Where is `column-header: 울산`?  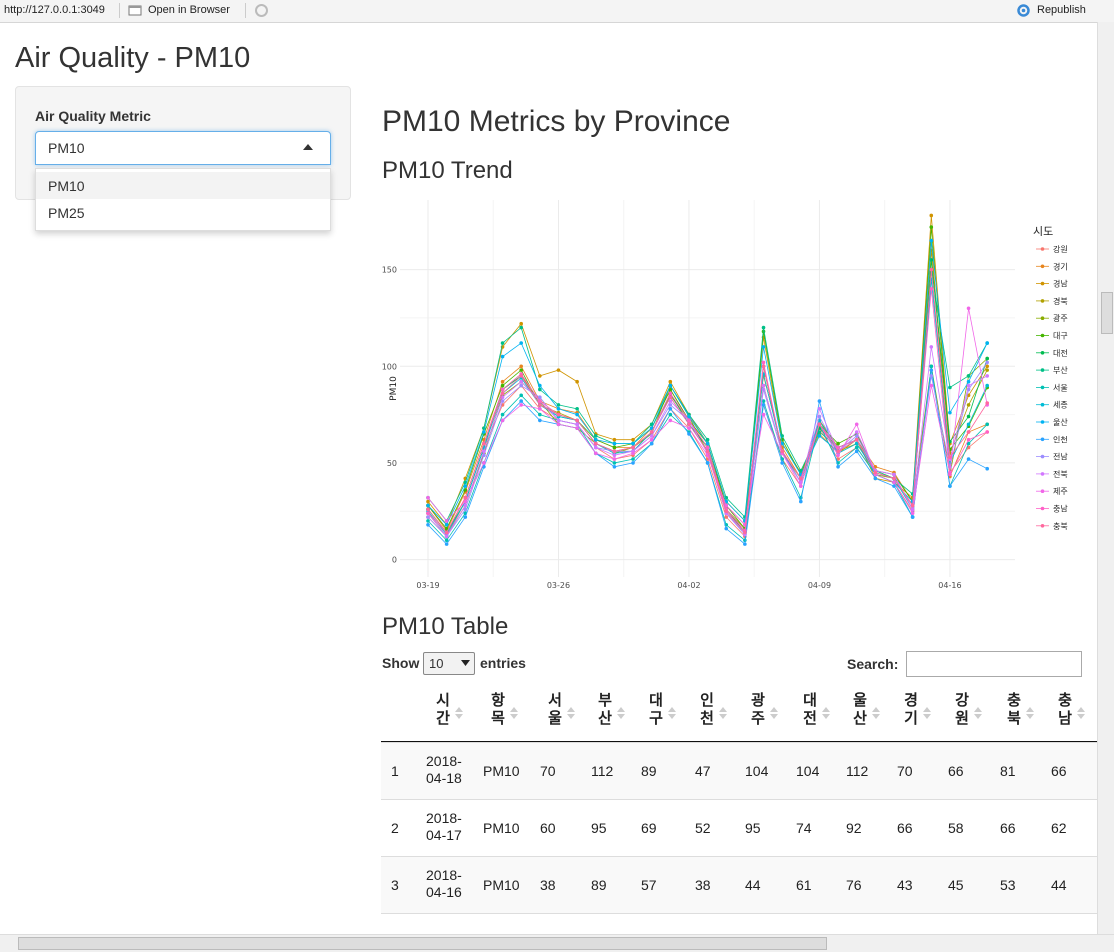
column-header: 울산 is located at coordinates (860, 709).